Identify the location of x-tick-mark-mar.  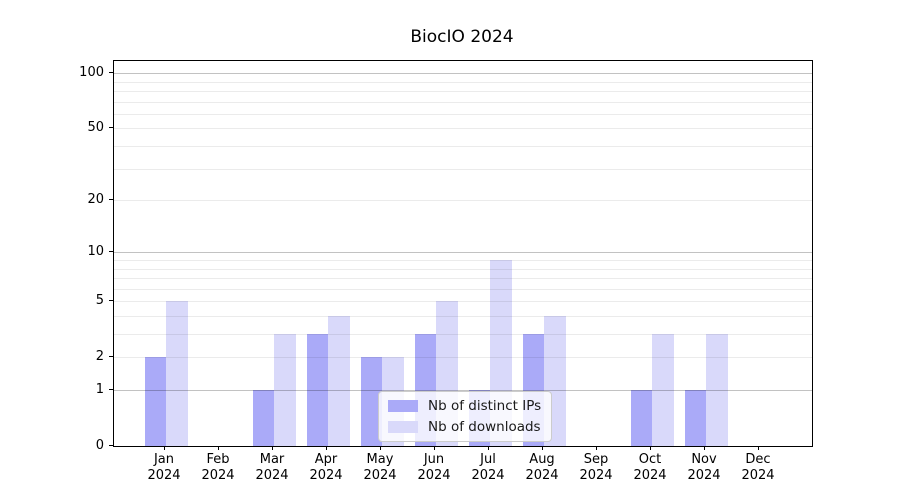
(272, 448).